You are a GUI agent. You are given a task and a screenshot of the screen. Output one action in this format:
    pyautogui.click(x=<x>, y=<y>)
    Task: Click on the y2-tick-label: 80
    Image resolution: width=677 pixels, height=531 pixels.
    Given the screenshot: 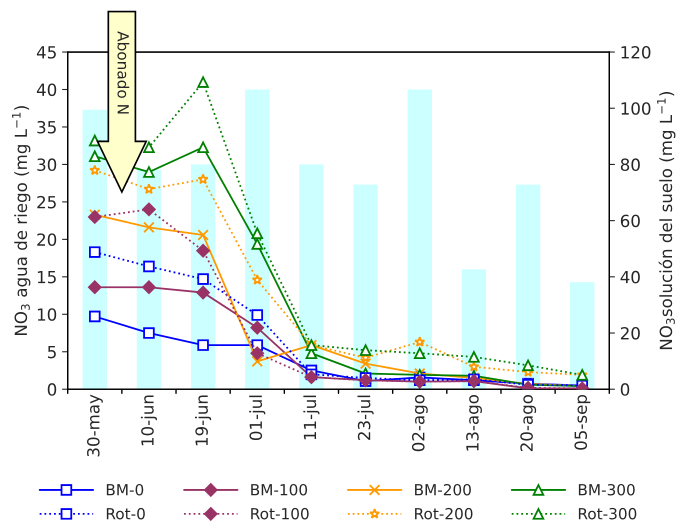 What is the action you would take?
    pyautogui.click(x=630, y=164)
    